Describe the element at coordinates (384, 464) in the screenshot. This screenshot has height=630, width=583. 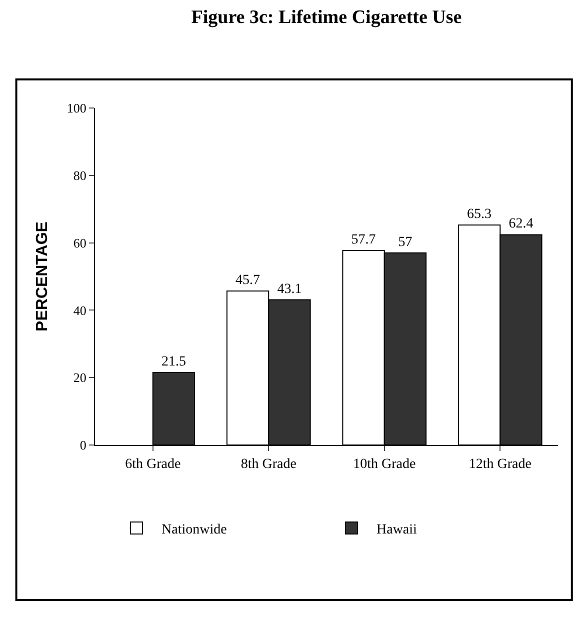
I see `x-tick-label: 10th Grade` at that location.